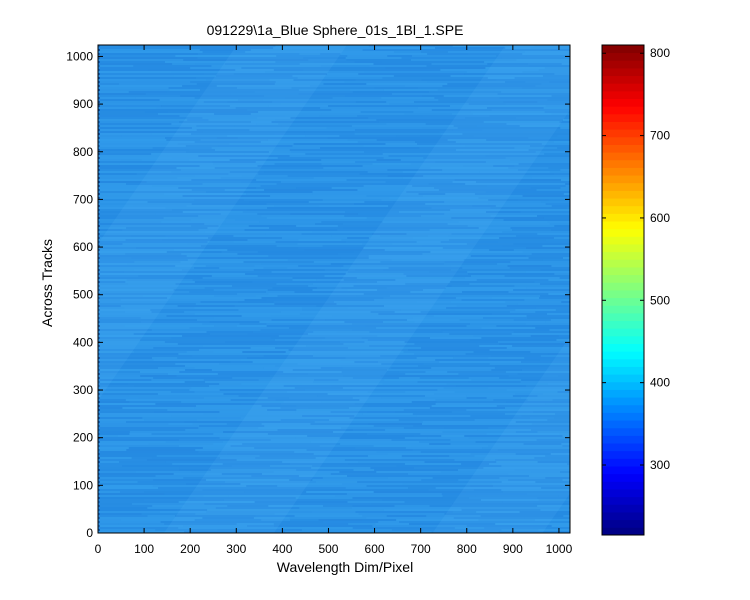 This screenshot has height=600, width=750. I want to click on y-tick-label: 600, so click(83, 247).